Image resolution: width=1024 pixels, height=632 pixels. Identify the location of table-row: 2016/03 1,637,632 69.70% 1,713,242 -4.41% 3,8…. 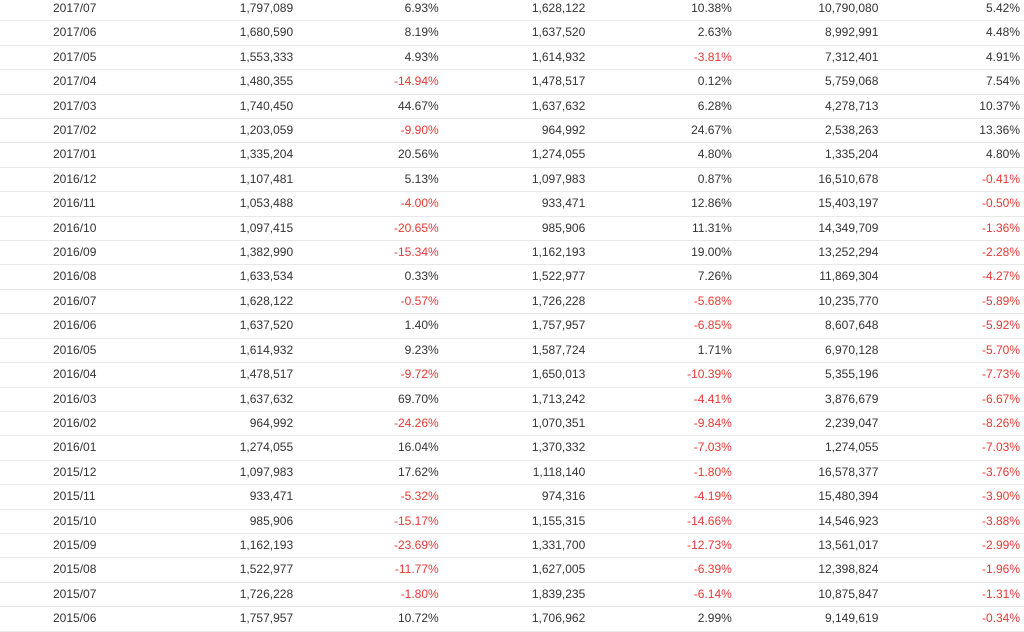
(512, 399).